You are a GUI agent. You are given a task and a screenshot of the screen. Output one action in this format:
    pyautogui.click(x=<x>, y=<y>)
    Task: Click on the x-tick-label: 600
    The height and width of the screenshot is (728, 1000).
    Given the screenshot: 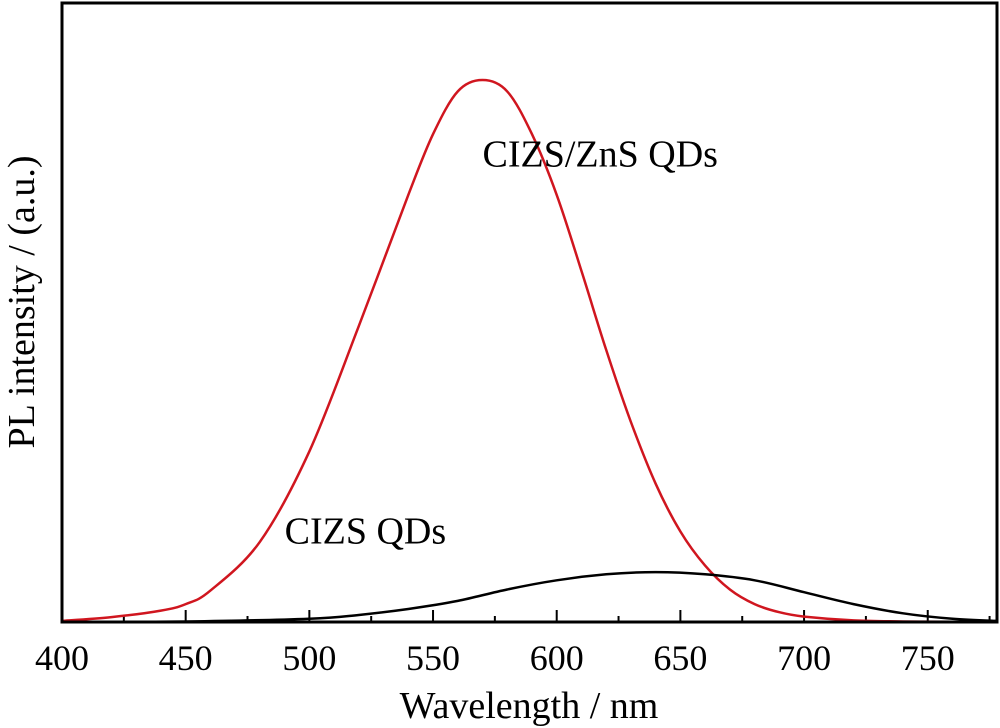 What is the action you would take?
    pyautogui.click(x=557, y=658)
    